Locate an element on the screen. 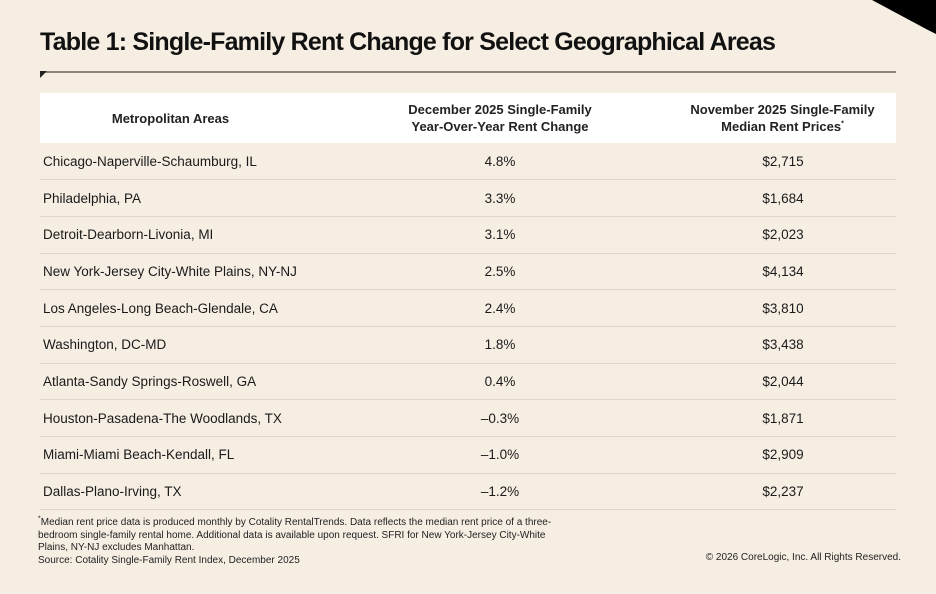  header-change-line1: December 2025 Single-Family is located at coordinates (500, 109).